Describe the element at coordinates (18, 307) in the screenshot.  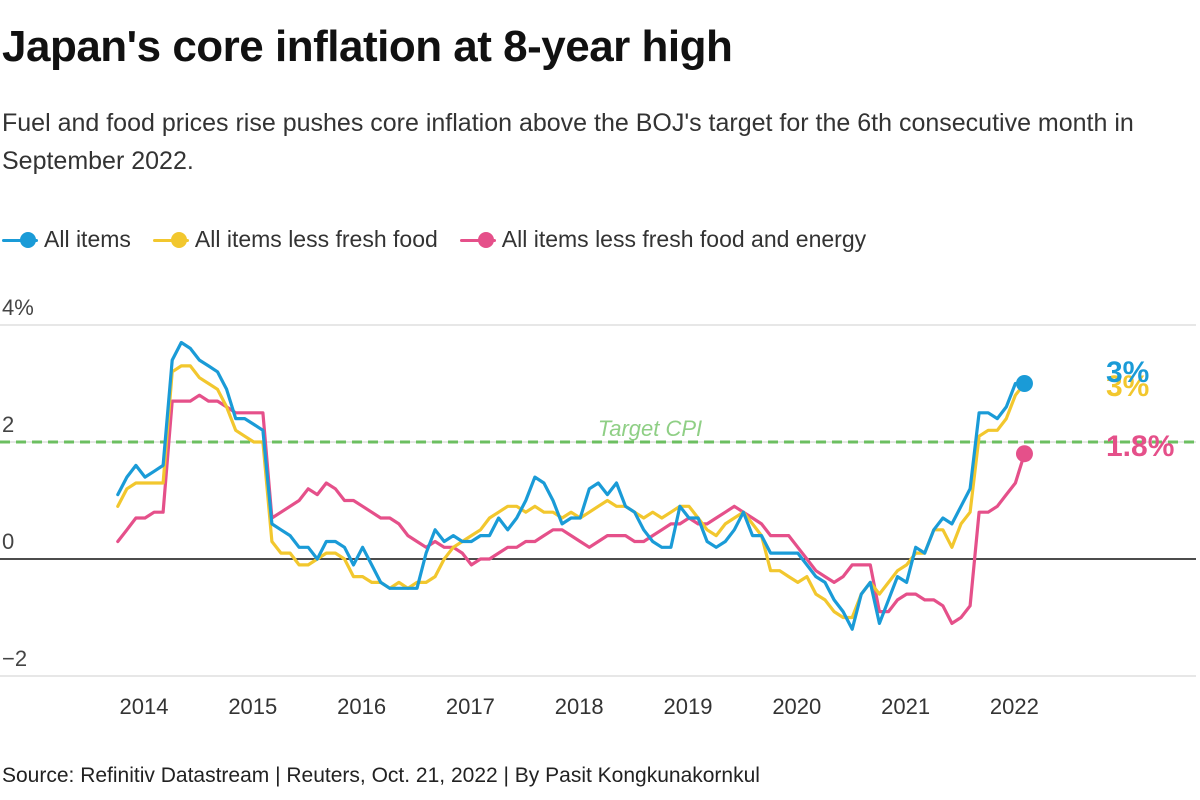
I see `y-tick-label: 4%` at that location.